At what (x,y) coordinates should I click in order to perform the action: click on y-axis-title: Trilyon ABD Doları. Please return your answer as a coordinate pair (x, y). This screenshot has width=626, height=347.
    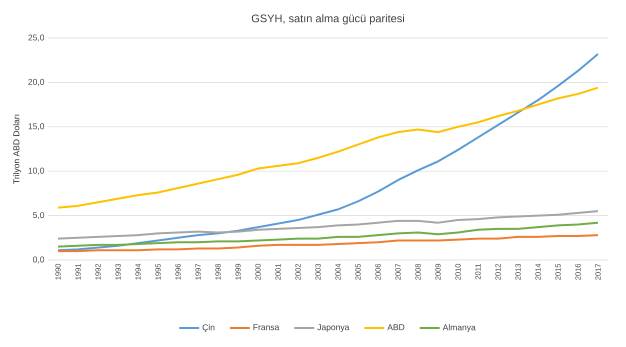
    Looking at the image, I should click on (17, 149).